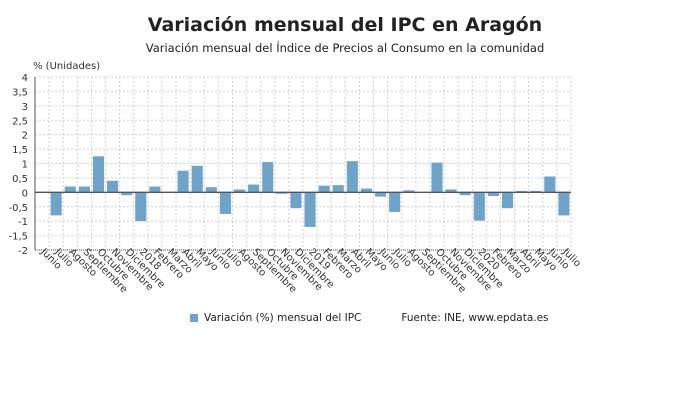 The height and width of the screenshot is (406, 690). Describe the element at coordinates (23, 251) in the screenshot. I see `y-tick-label: -2` at that location.